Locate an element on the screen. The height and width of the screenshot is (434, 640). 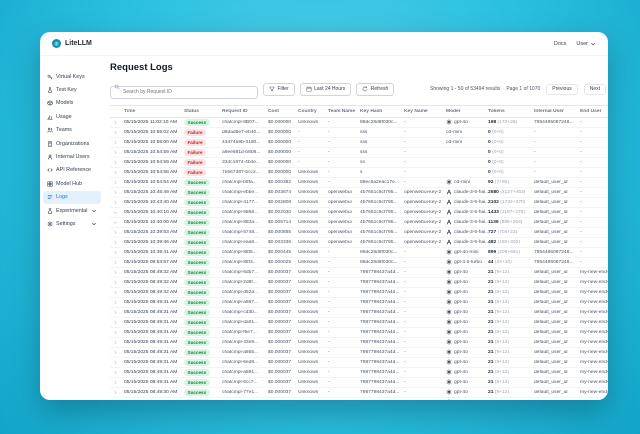
key-icon is located at coordinates (50, 77).